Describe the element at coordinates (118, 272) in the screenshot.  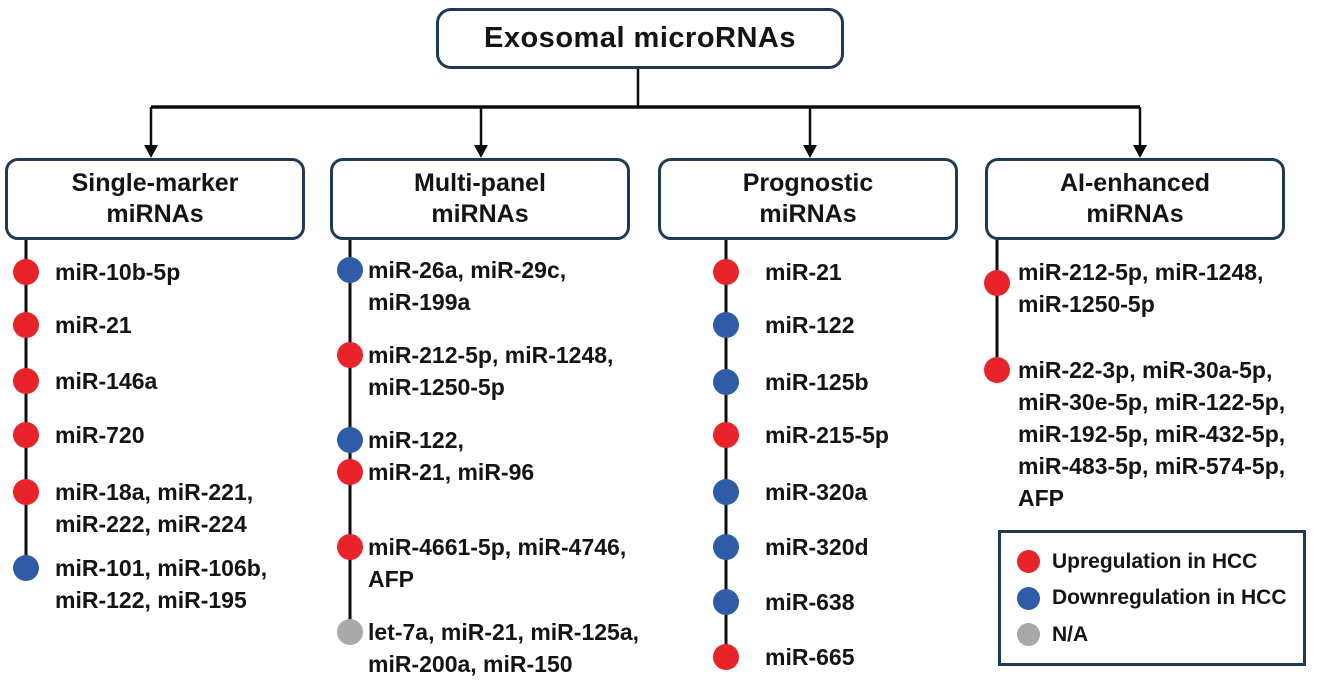
I see `mirna-label: miR-10b-5p` at that location.